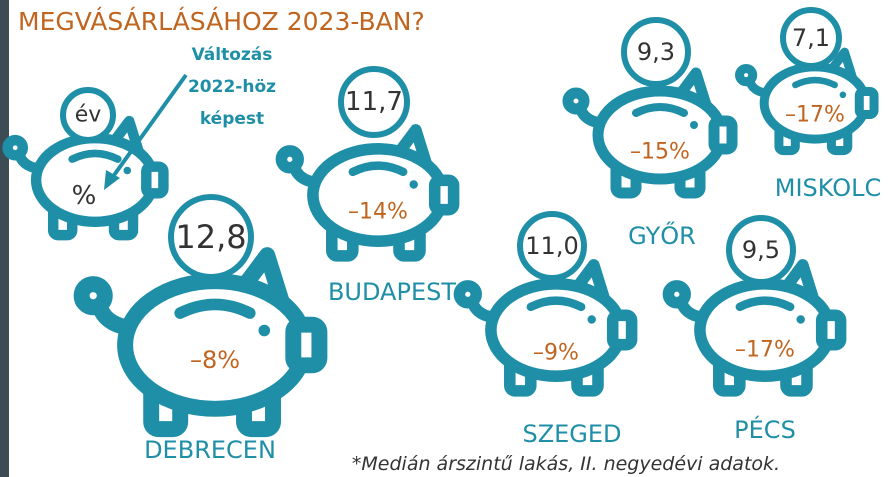 This screenshot has width=889, height=477. Describe the element at coordinates (4, 238) in the screenshot. I see `side-bar` at that location.